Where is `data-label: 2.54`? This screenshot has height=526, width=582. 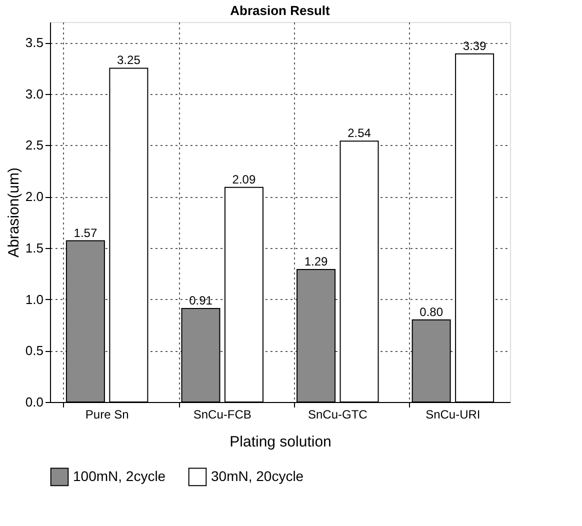 data-label: 2.54 is located at coordinates (360, 133).